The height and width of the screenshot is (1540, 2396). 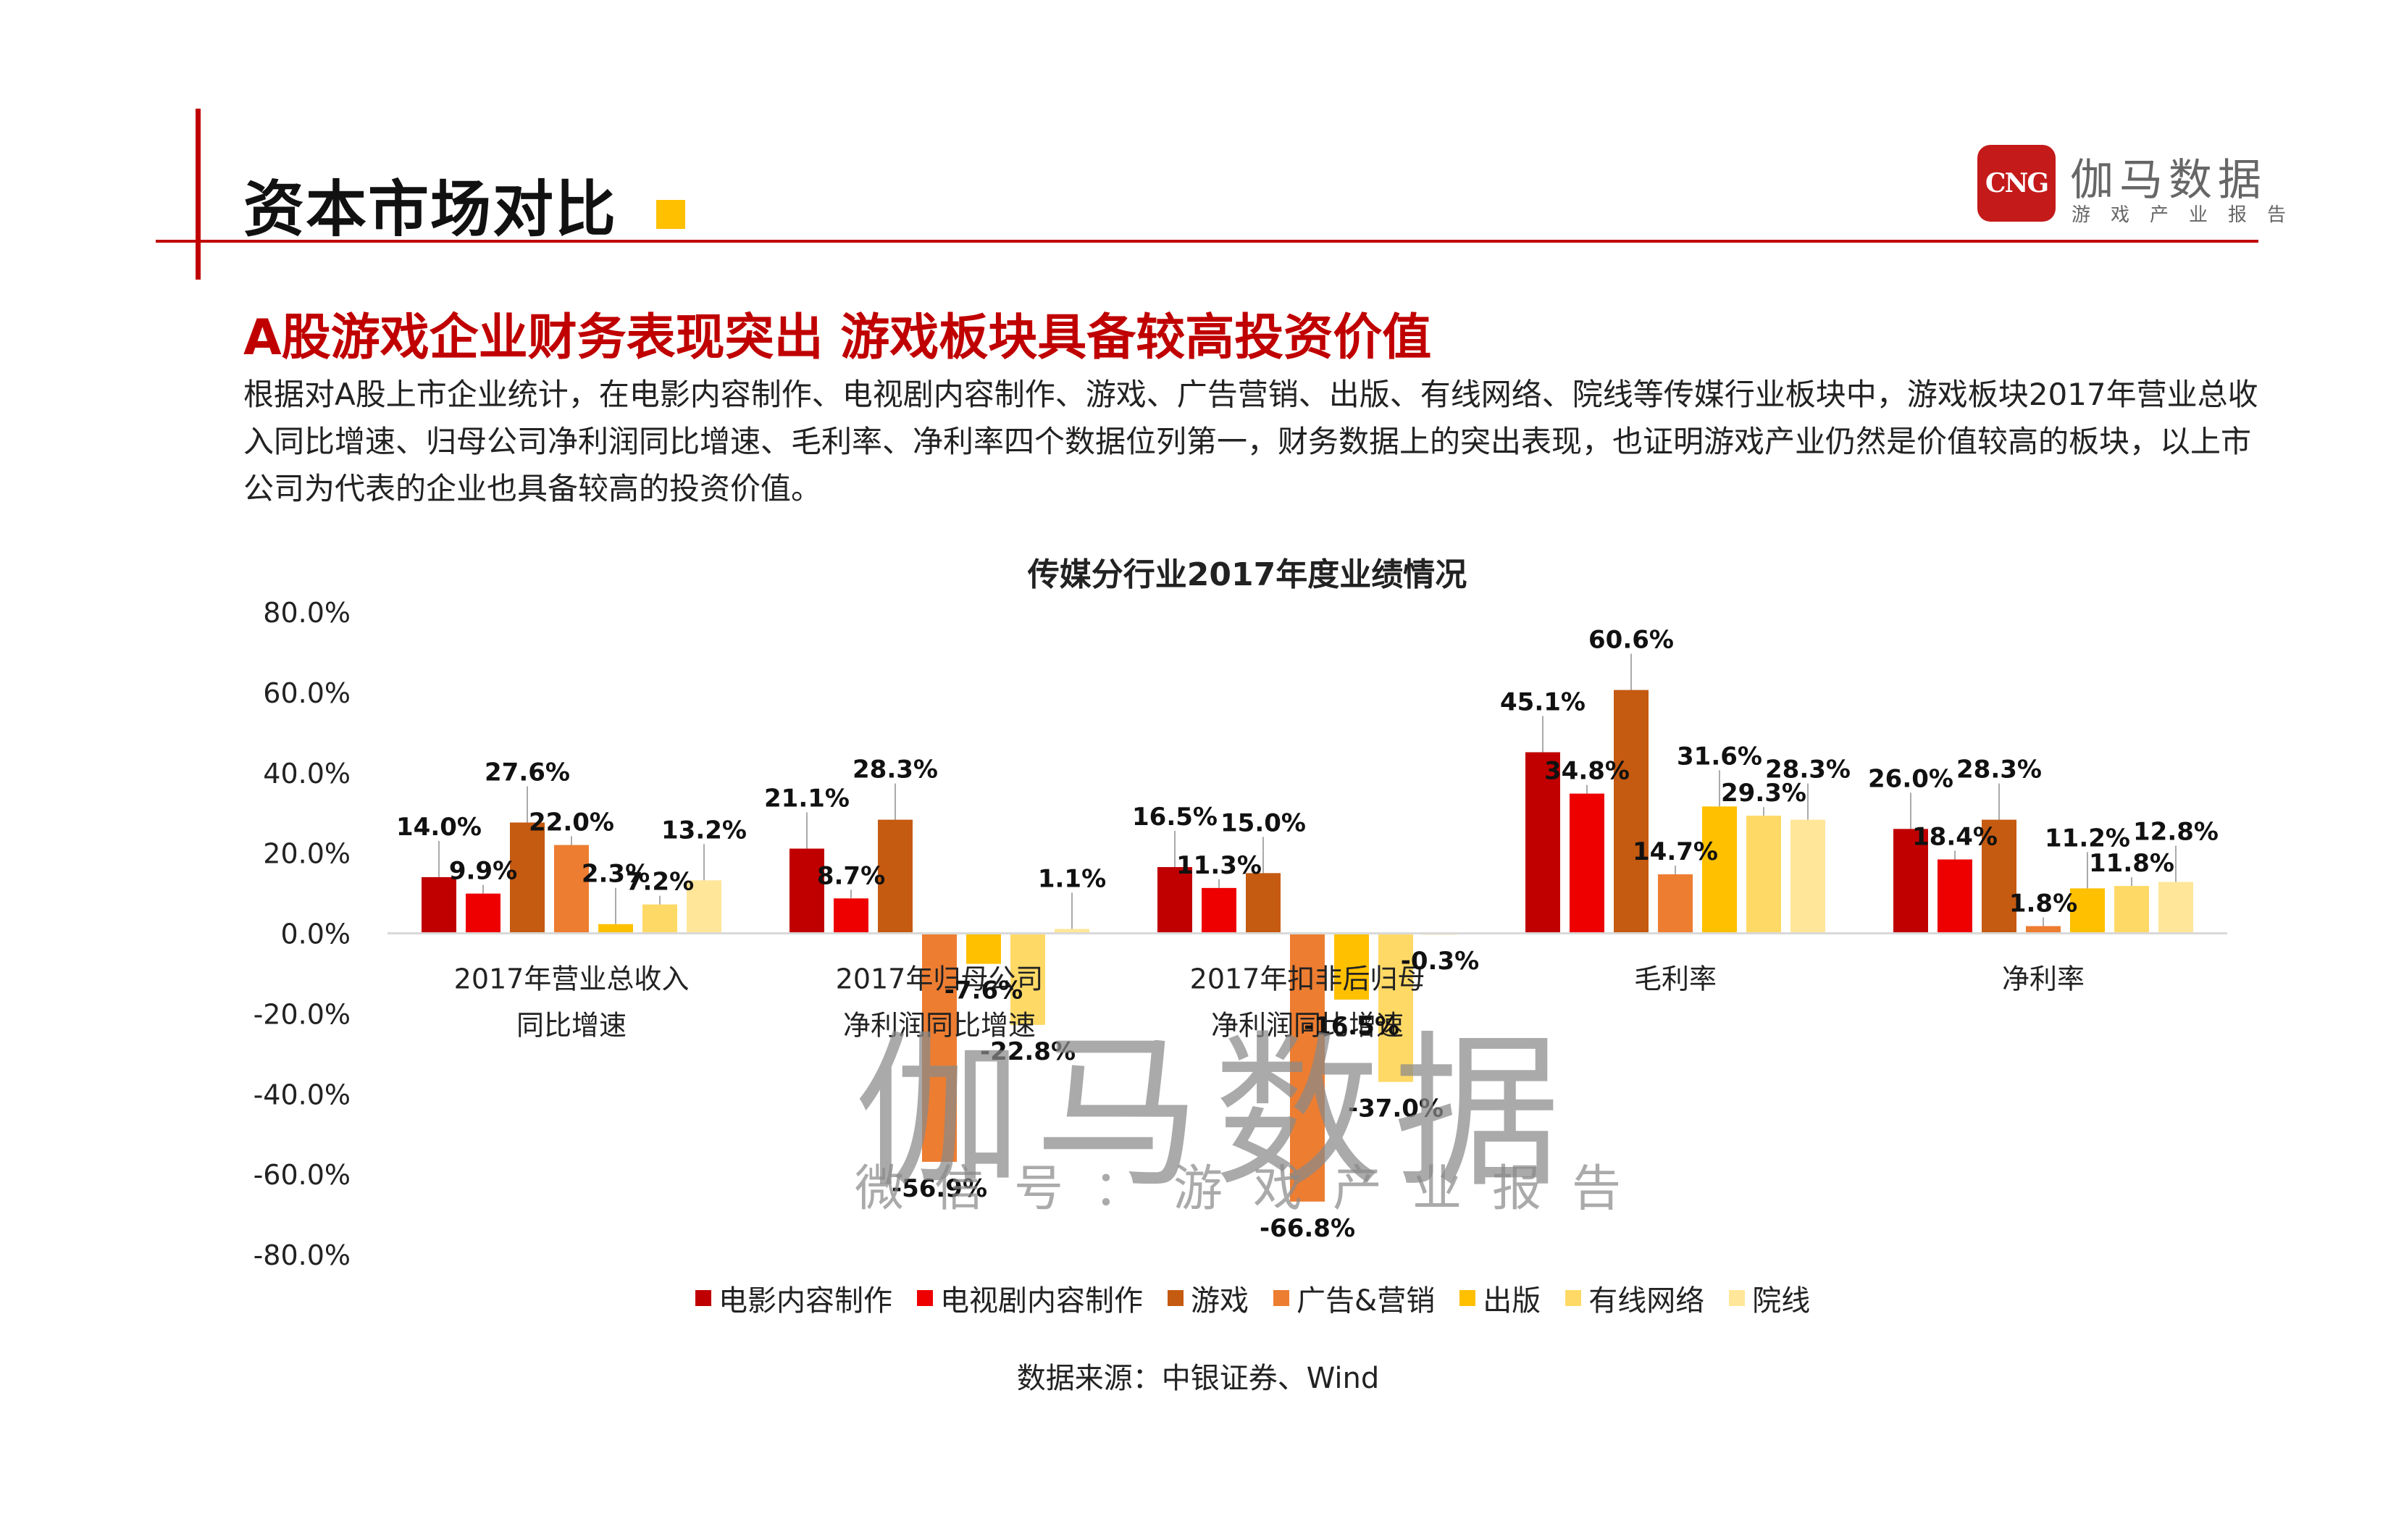 What do you see at coordinates (2087, 838) in the screenshot?
I see `data-label: 11.2%` at bounding box center [2087, 838].